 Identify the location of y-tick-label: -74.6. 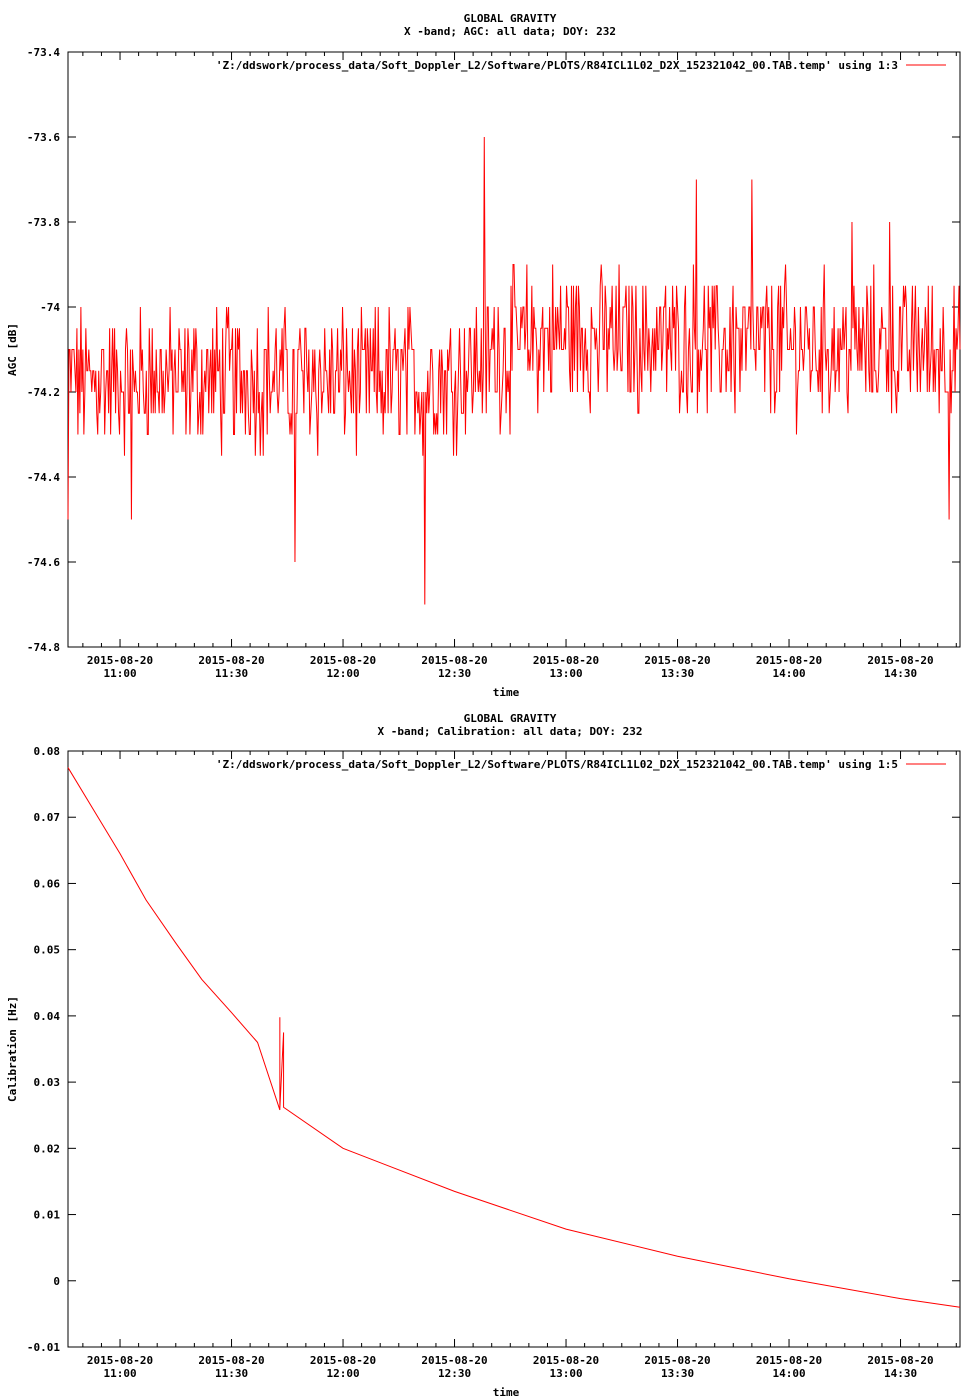
(43, 562).